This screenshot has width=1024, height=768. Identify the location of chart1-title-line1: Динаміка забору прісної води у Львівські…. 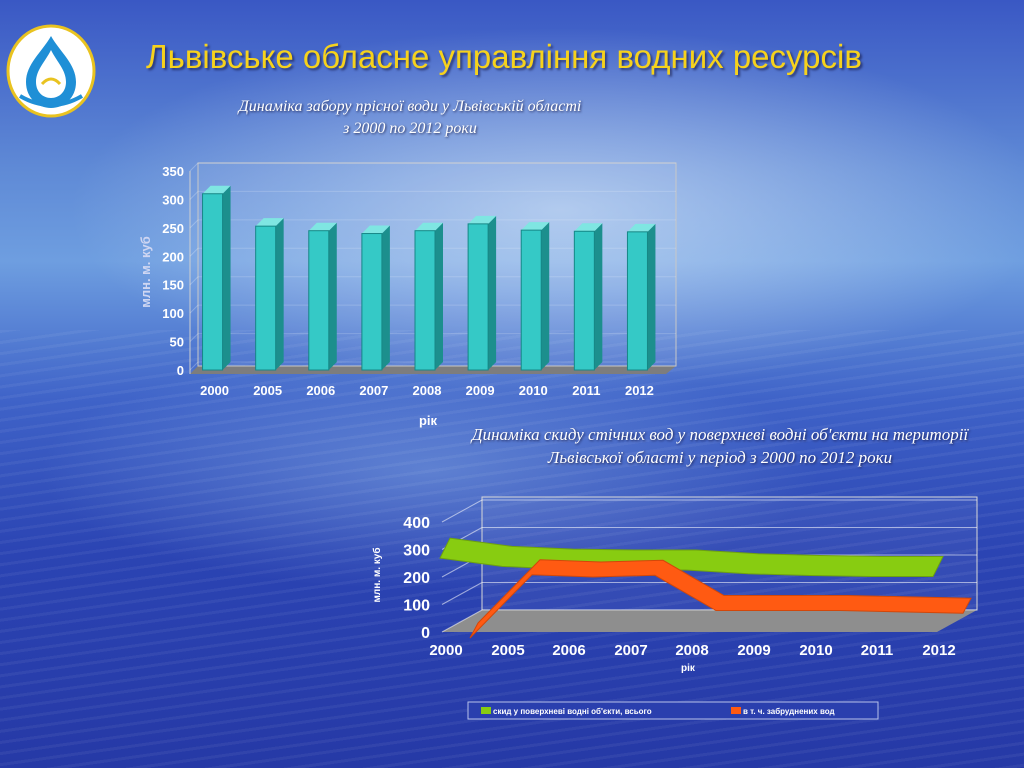
(410, 106).